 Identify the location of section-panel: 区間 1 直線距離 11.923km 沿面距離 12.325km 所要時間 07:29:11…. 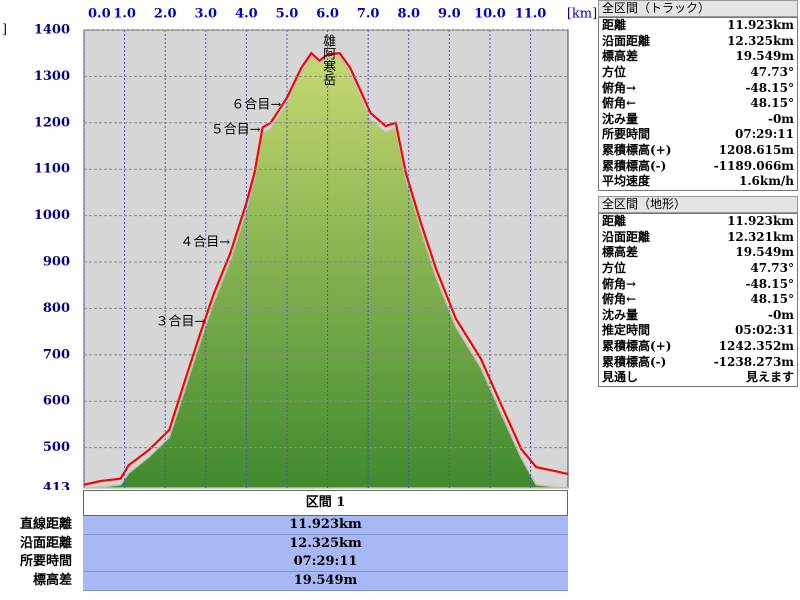
(285, 540).